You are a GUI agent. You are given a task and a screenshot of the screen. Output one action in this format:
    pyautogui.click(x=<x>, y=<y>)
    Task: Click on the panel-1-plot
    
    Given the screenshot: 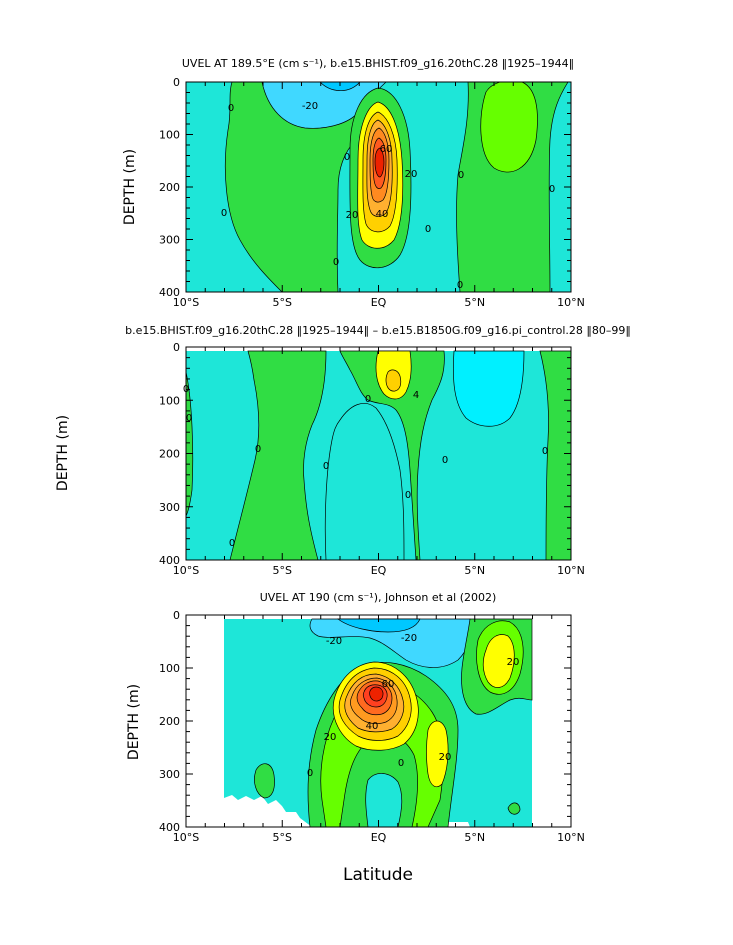 What is the action you would take?
    pyautogui.click(x=378, y=187)
    